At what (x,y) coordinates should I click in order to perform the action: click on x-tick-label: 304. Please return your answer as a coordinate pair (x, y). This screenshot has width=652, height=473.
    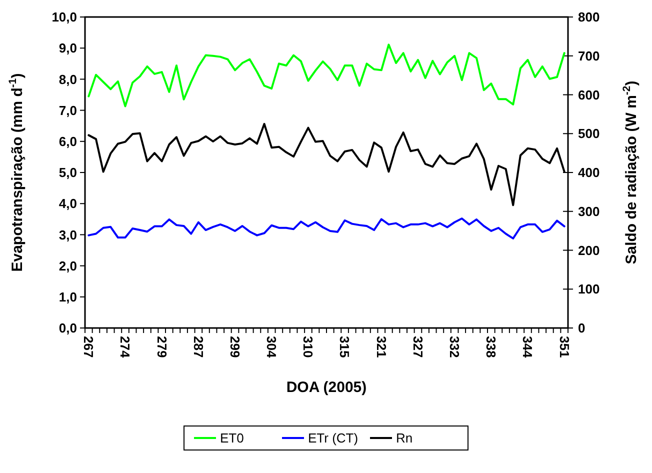
    Looking at the image, I should click on (272, 347).